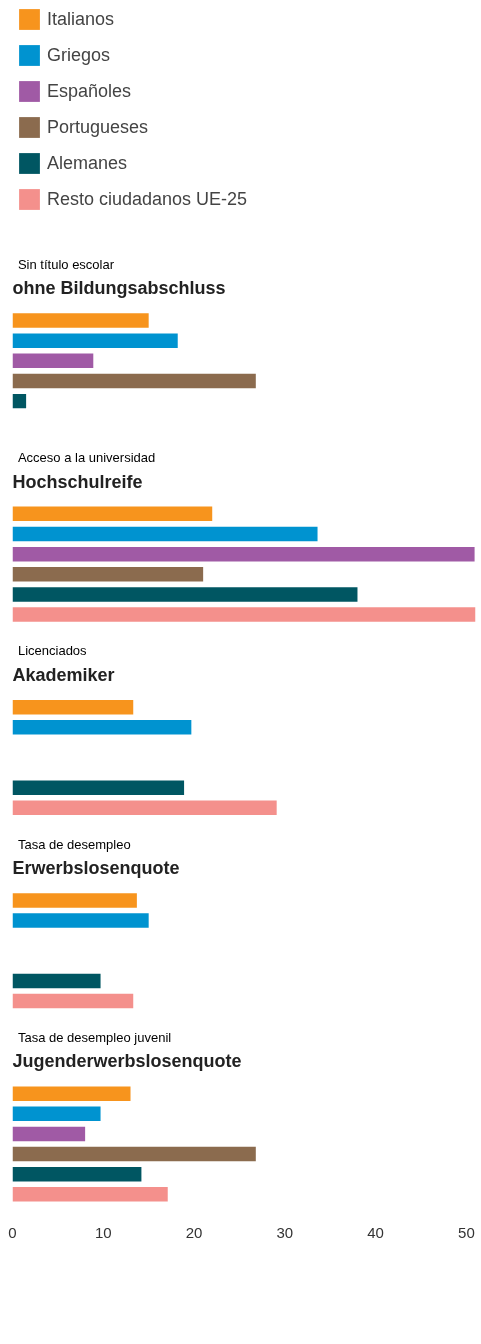 This screenshot has height=1344, width=481. What do you see at coordinates (66, 264) in the screenshot?
I see `text: Sin título escolar` at bounding box center [66, 264].